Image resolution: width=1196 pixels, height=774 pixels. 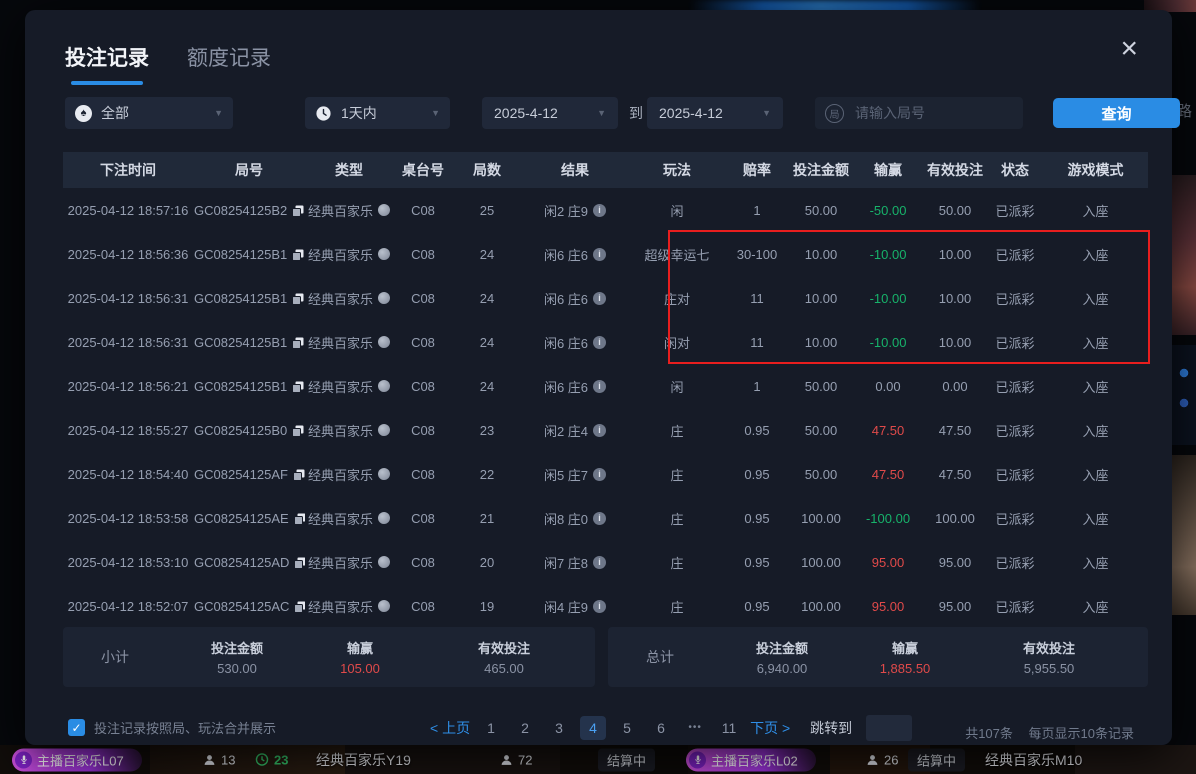 What do you see at coordinates (559, 728) in the screenshot?
I see `page-number: 3` at bounding box center [559, 728].